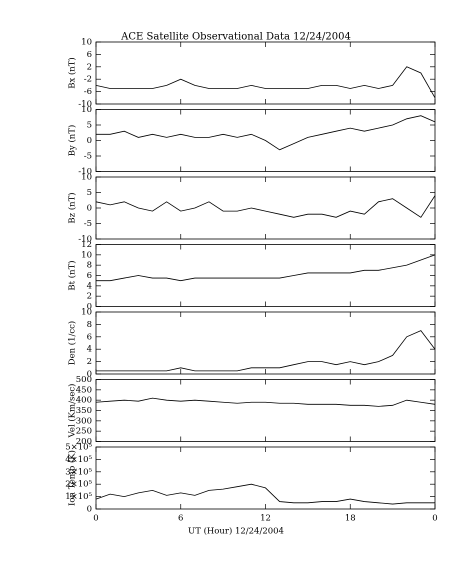  Describe the element at coordinates (84, 401) in the screenshot. I see `y-tick-label: 400` at that location.